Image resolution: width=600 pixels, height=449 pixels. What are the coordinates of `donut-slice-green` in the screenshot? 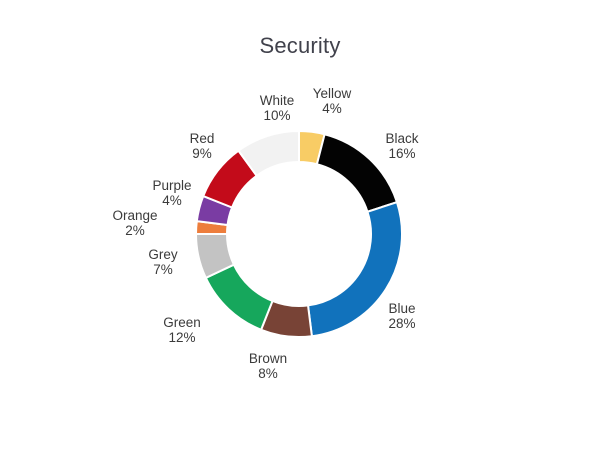 It's located at (239, 297).